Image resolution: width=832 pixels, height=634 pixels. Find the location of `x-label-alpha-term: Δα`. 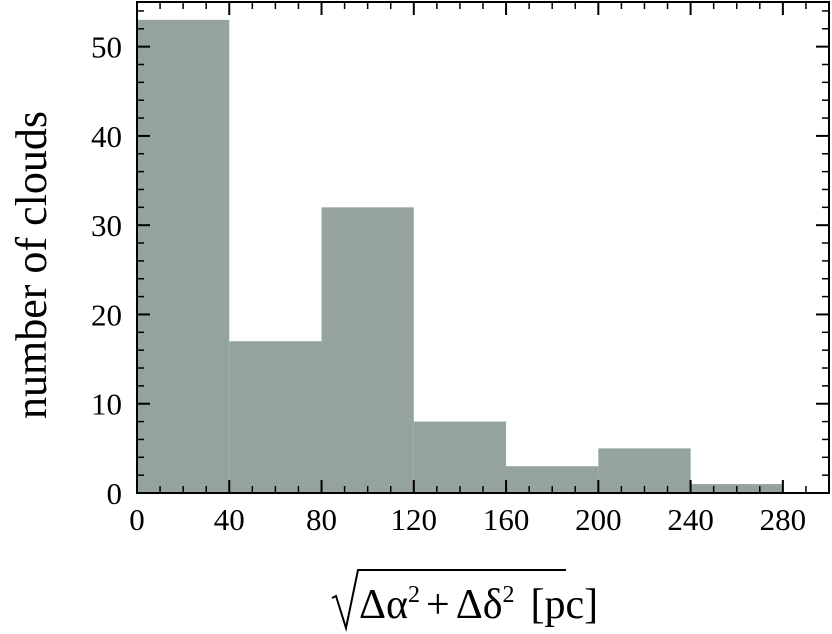

x-label-alpha-term: Δα is located at coordinates (383, 605).